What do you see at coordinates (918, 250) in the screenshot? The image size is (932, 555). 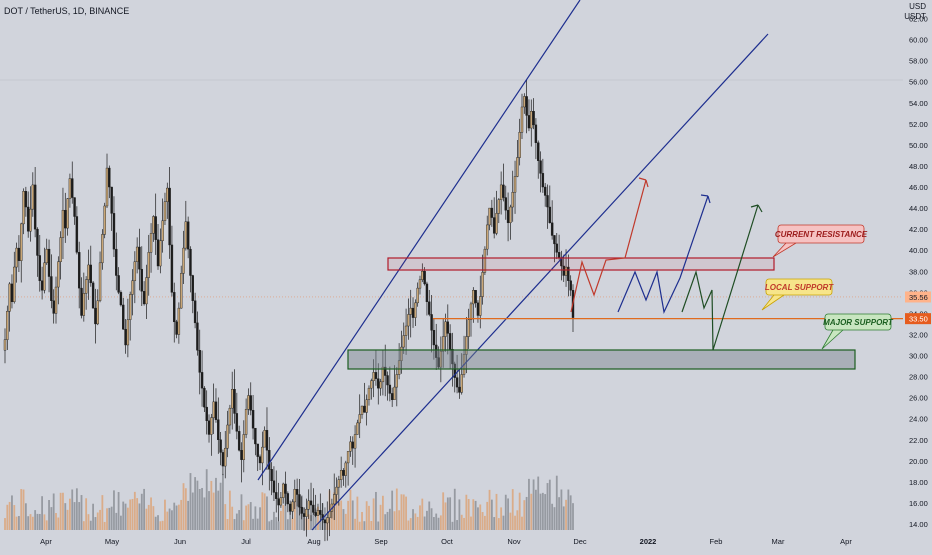 I see `y-tick-label: 40.00` at bounding box center [918, 250].